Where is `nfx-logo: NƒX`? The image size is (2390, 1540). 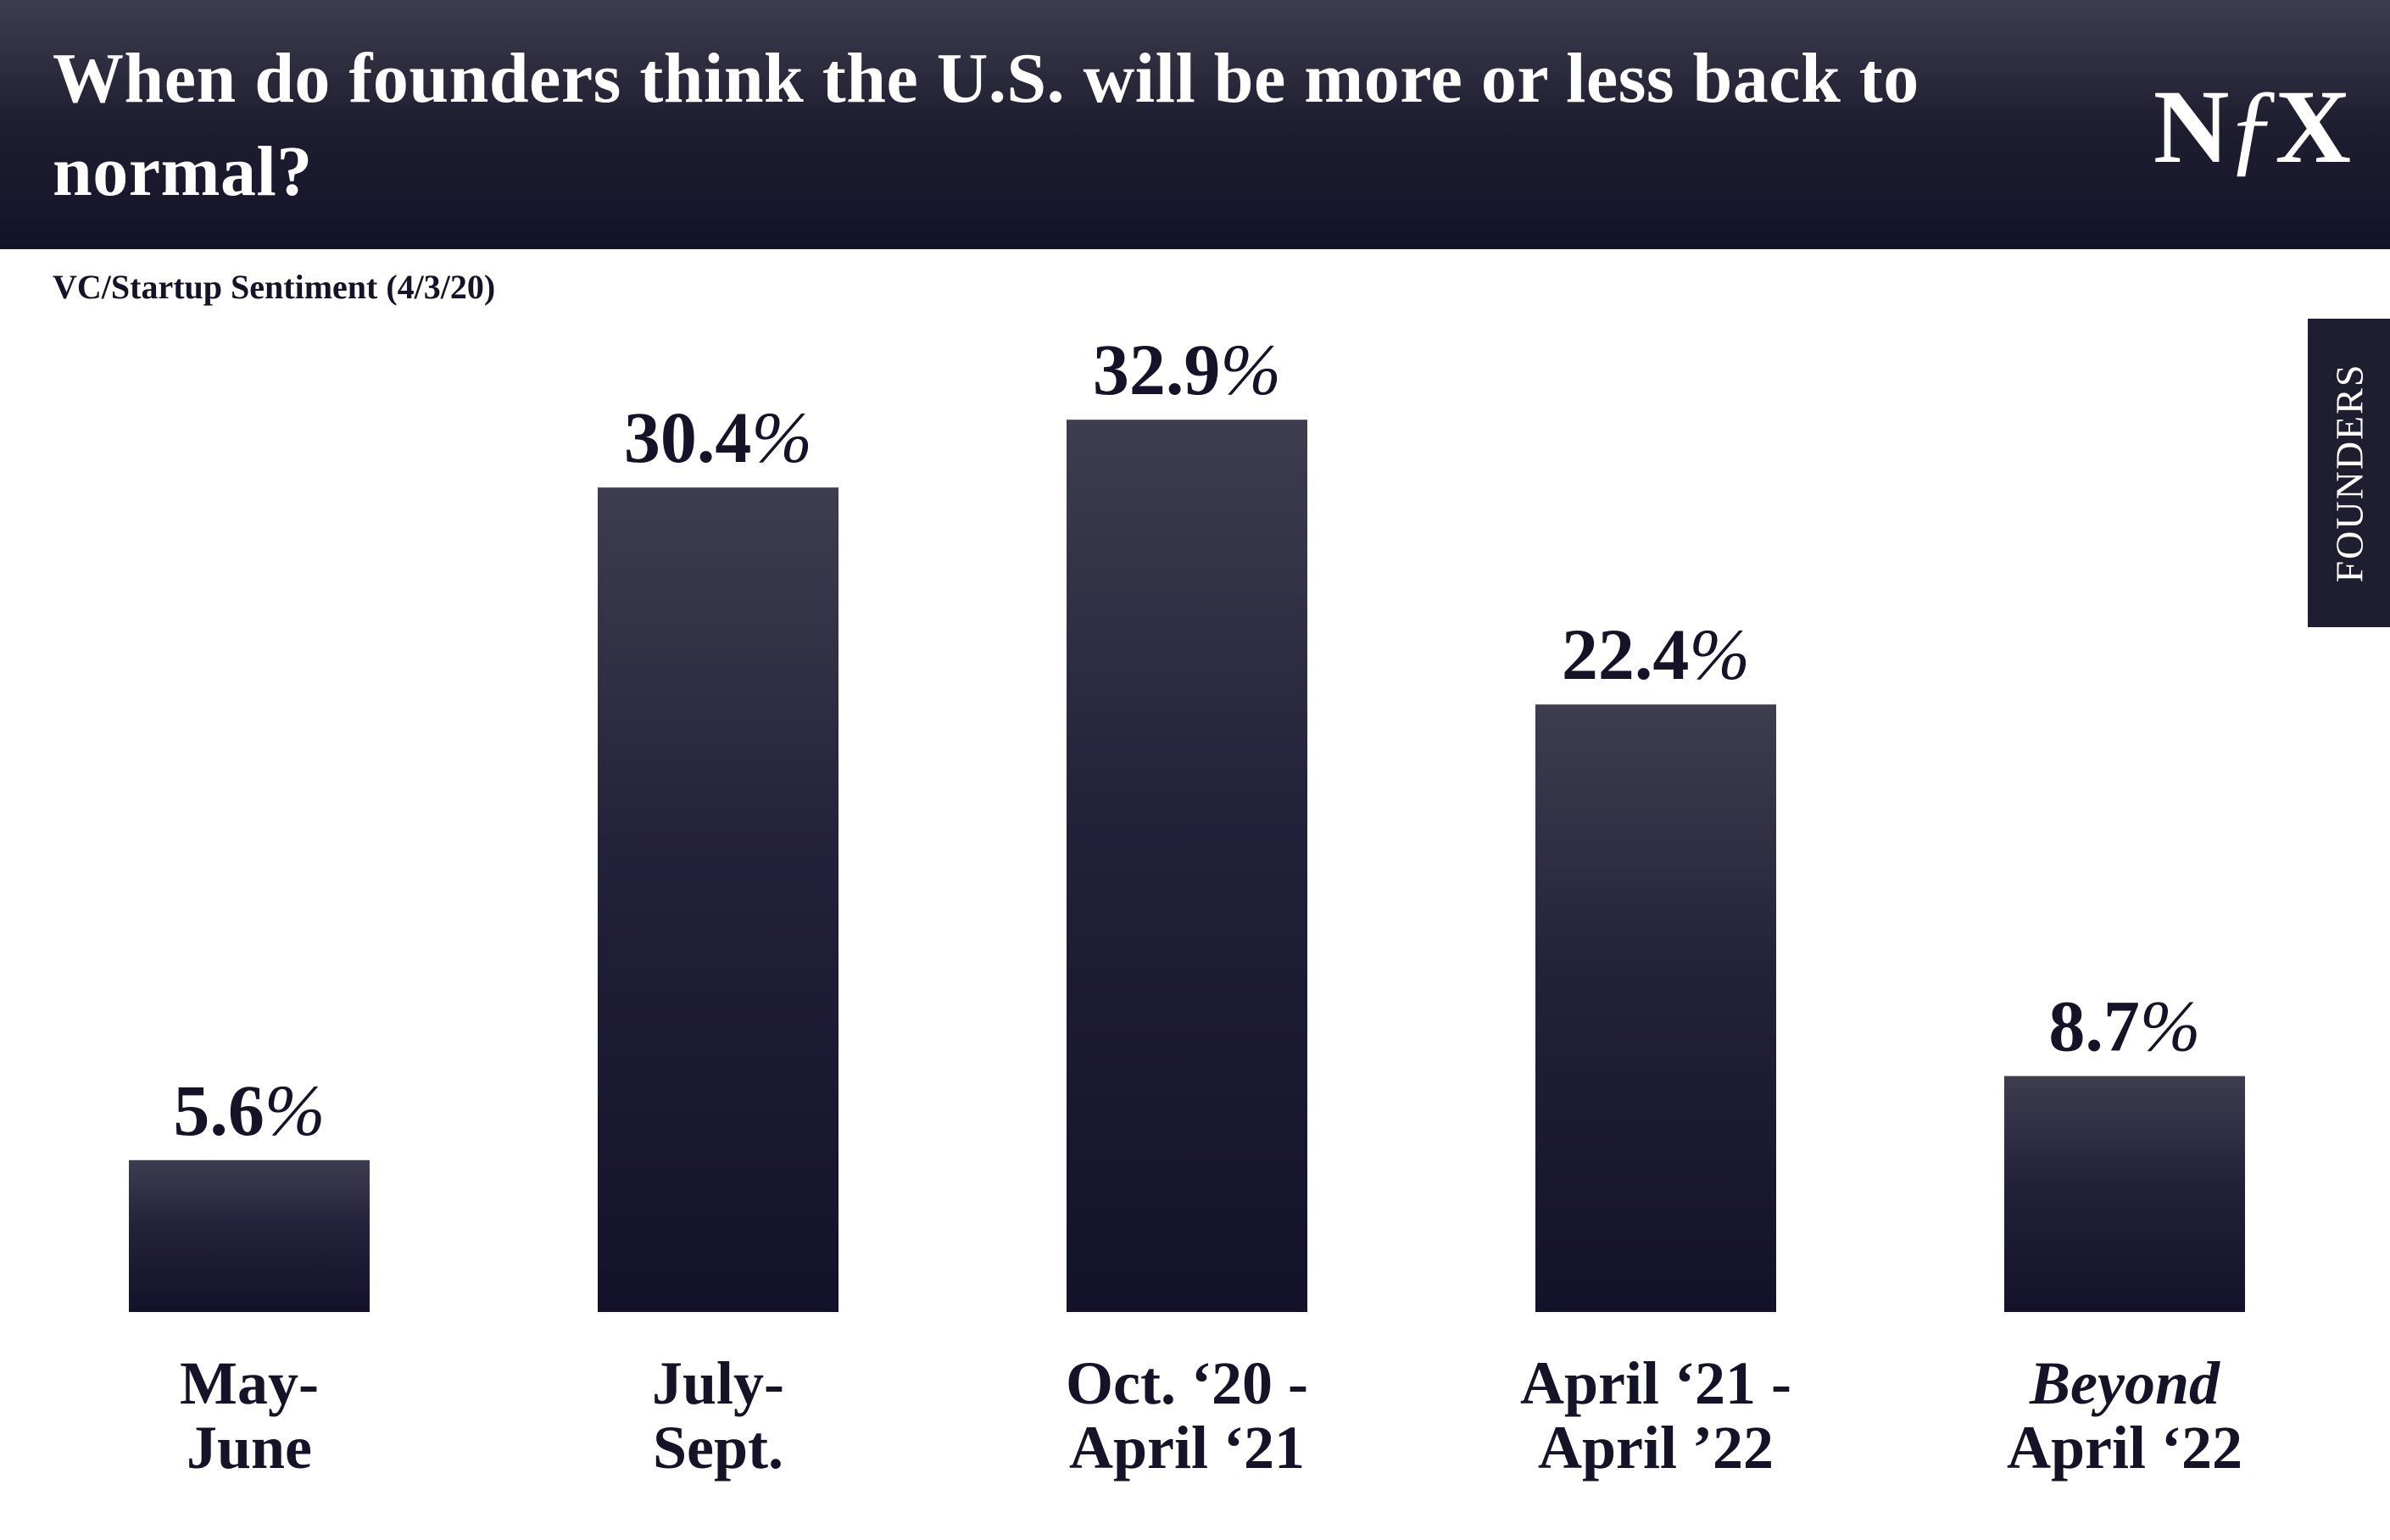
nfx-logo: NƒX is located at coordinates (2252, 127).